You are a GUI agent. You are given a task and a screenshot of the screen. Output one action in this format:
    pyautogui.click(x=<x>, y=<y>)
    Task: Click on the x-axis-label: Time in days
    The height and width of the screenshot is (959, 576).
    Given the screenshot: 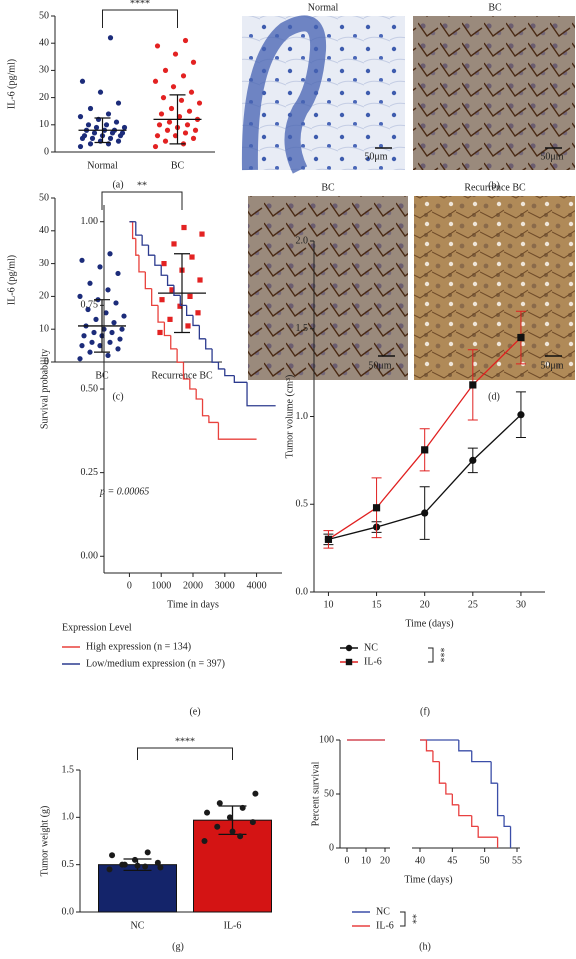 What is the action you would take?
    pyautogui.click(x=193, y=604)
    